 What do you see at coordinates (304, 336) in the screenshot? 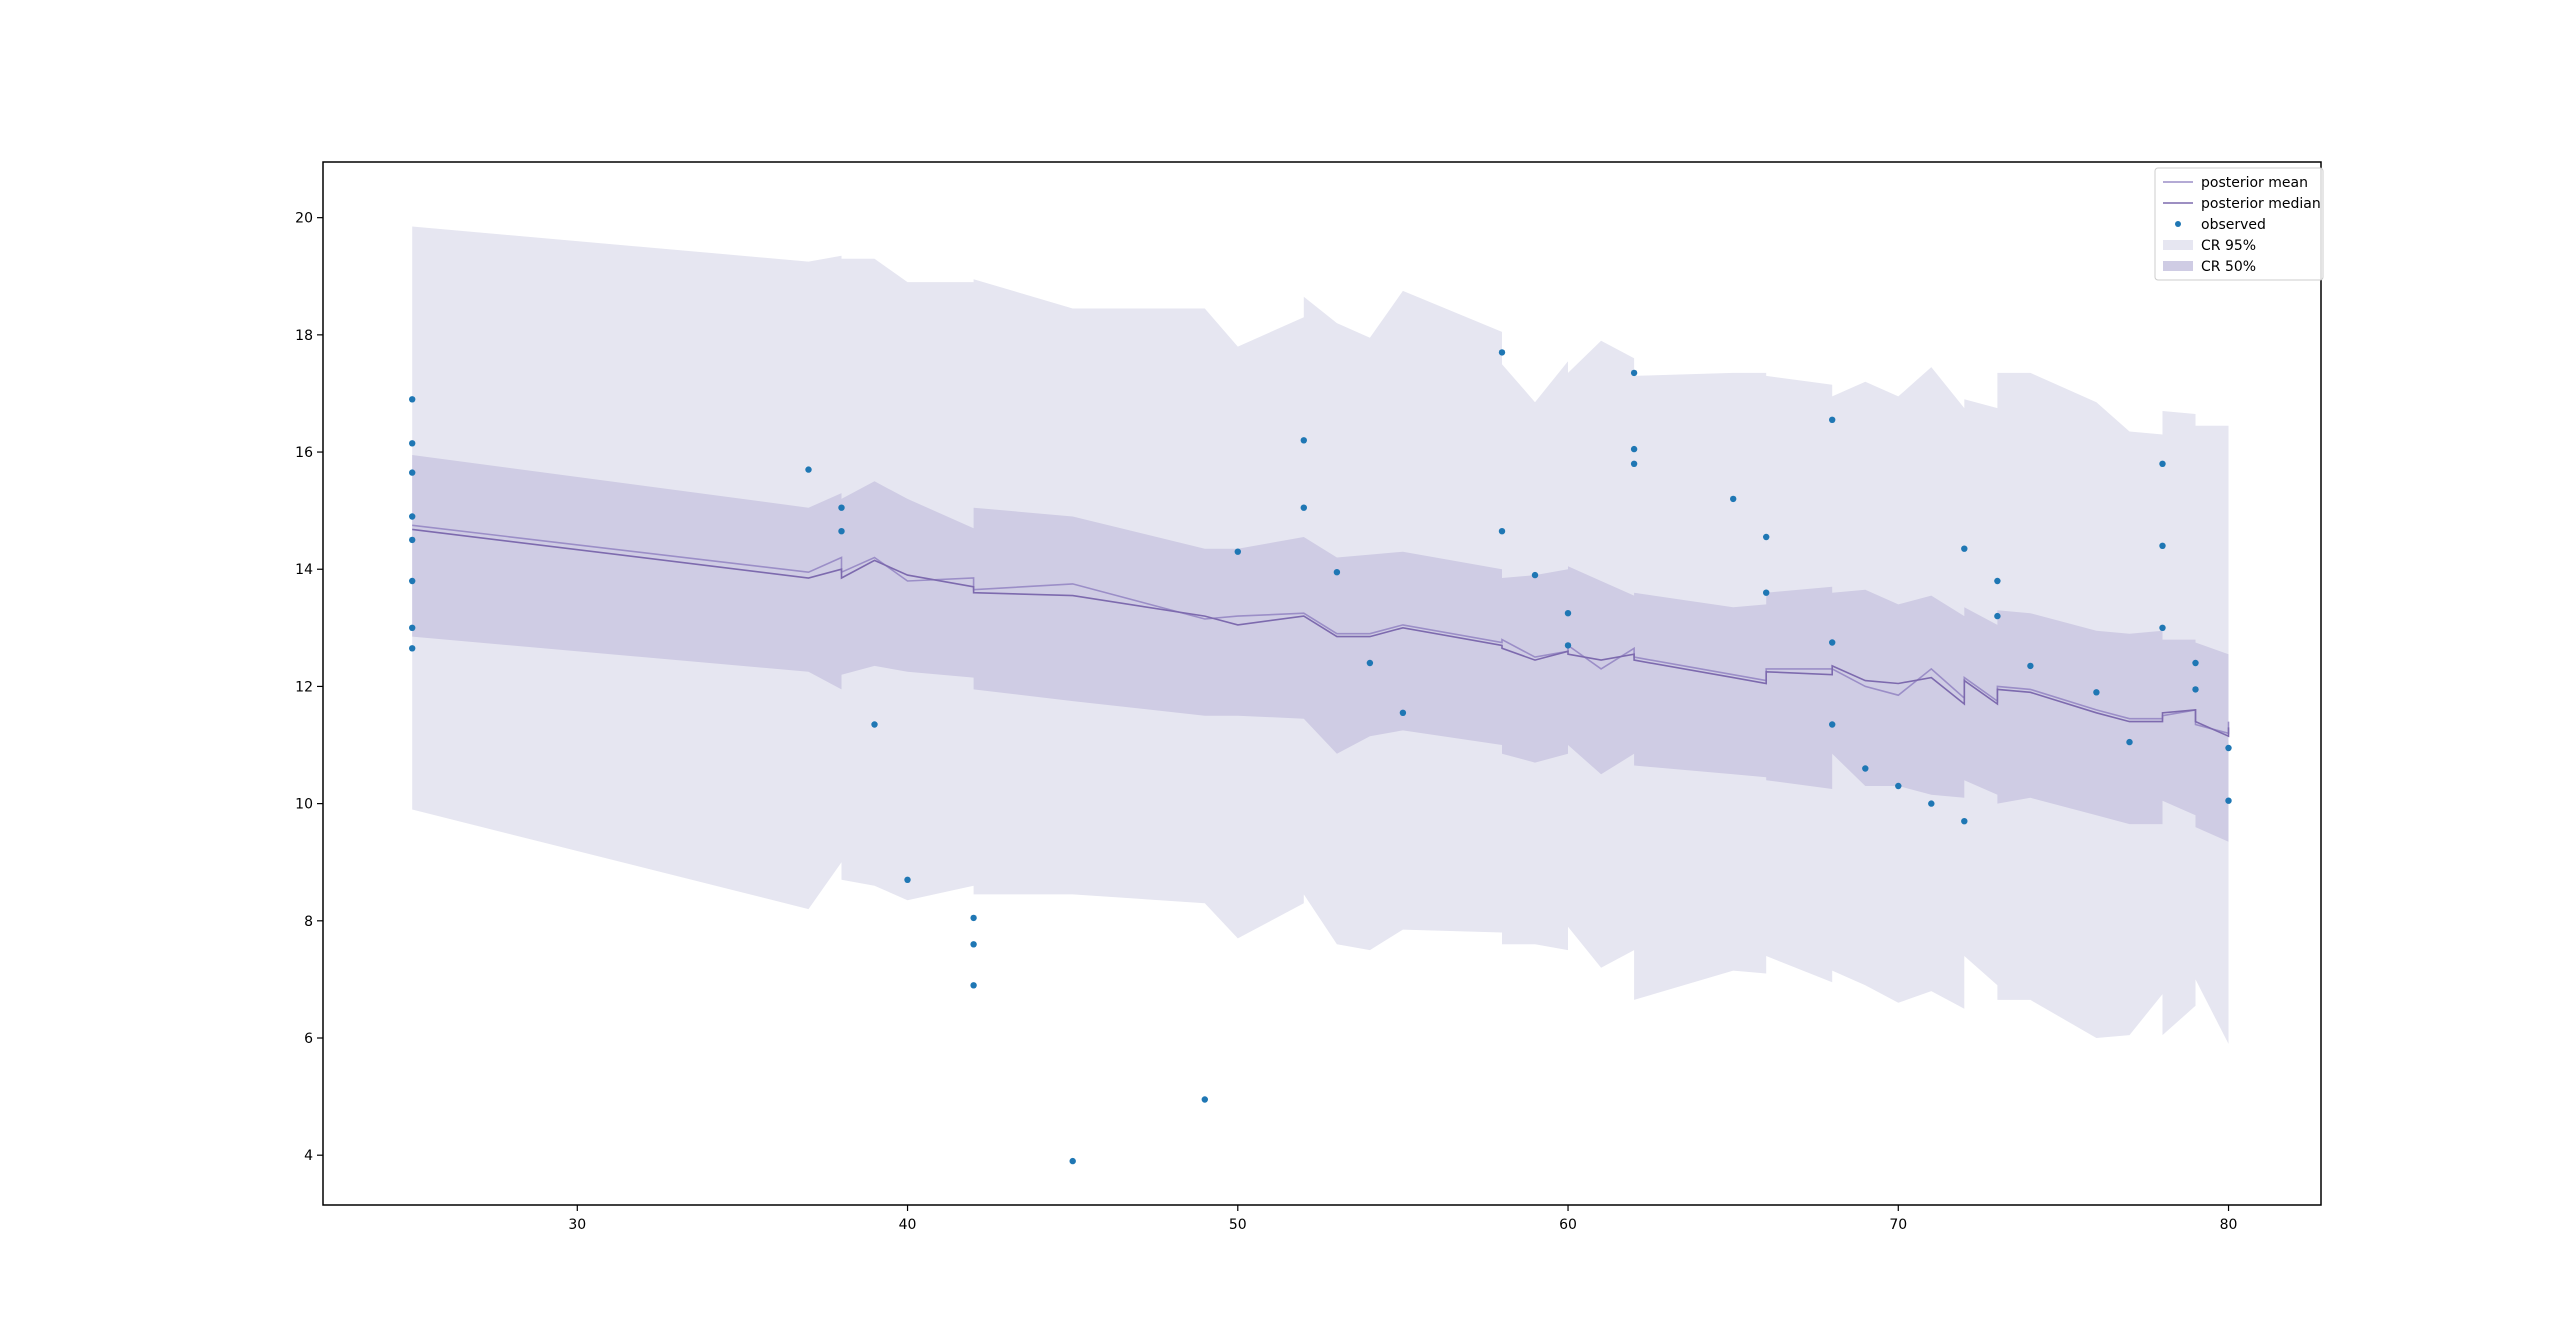
I see `y-tick-label: 18` at bounding box center [304, 336].